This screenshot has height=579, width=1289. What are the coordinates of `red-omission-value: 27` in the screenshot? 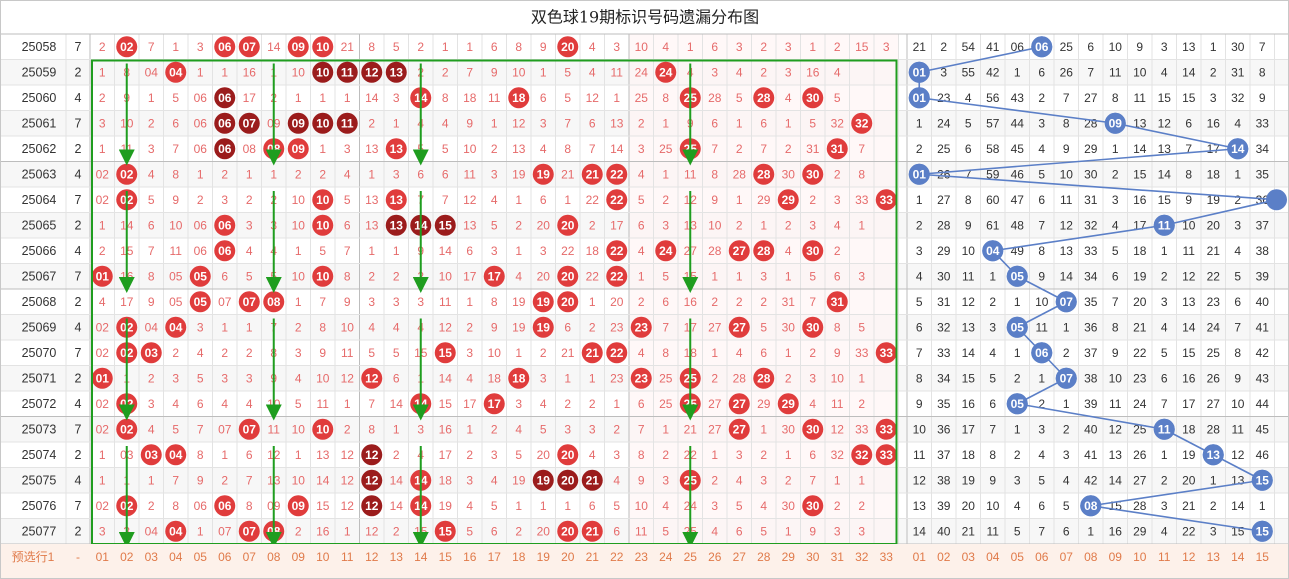 It's located at (715, 327).